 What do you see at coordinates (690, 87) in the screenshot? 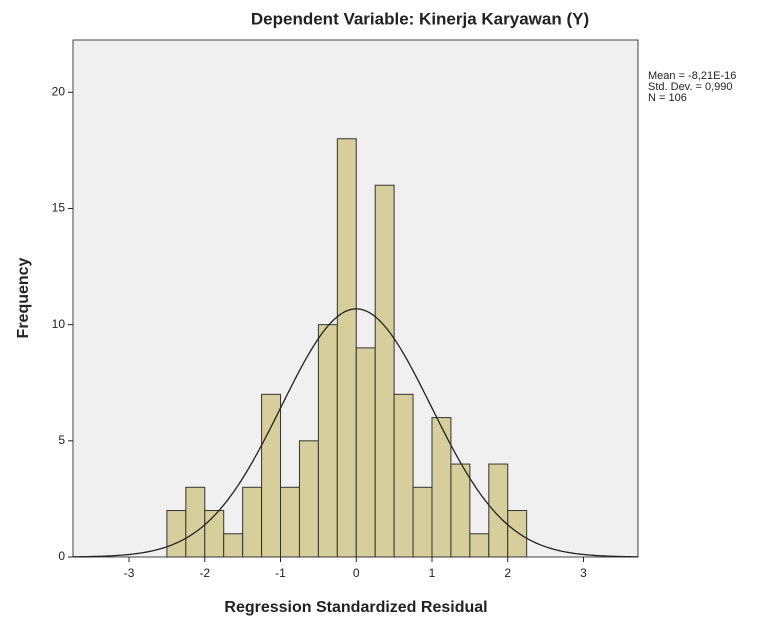
I see `stat-label: Std. Dev. = 0,990` at bounding box center [690, 87].